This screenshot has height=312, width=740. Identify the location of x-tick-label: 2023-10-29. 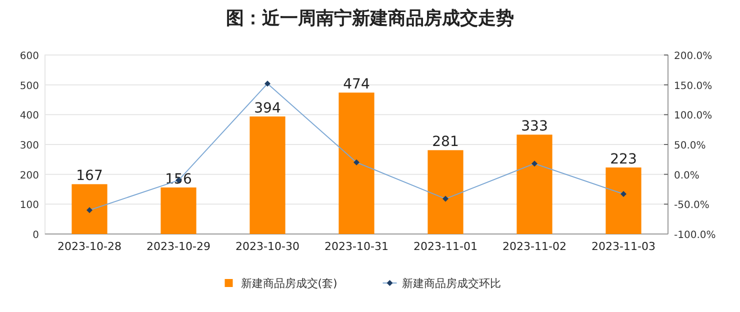
(178, 246).